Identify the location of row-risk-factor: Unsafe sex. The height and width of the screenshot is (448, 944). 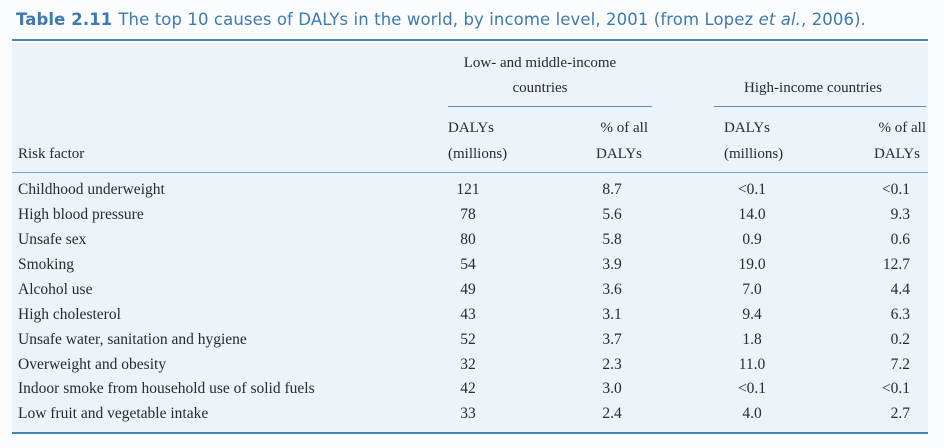
(52, 239).